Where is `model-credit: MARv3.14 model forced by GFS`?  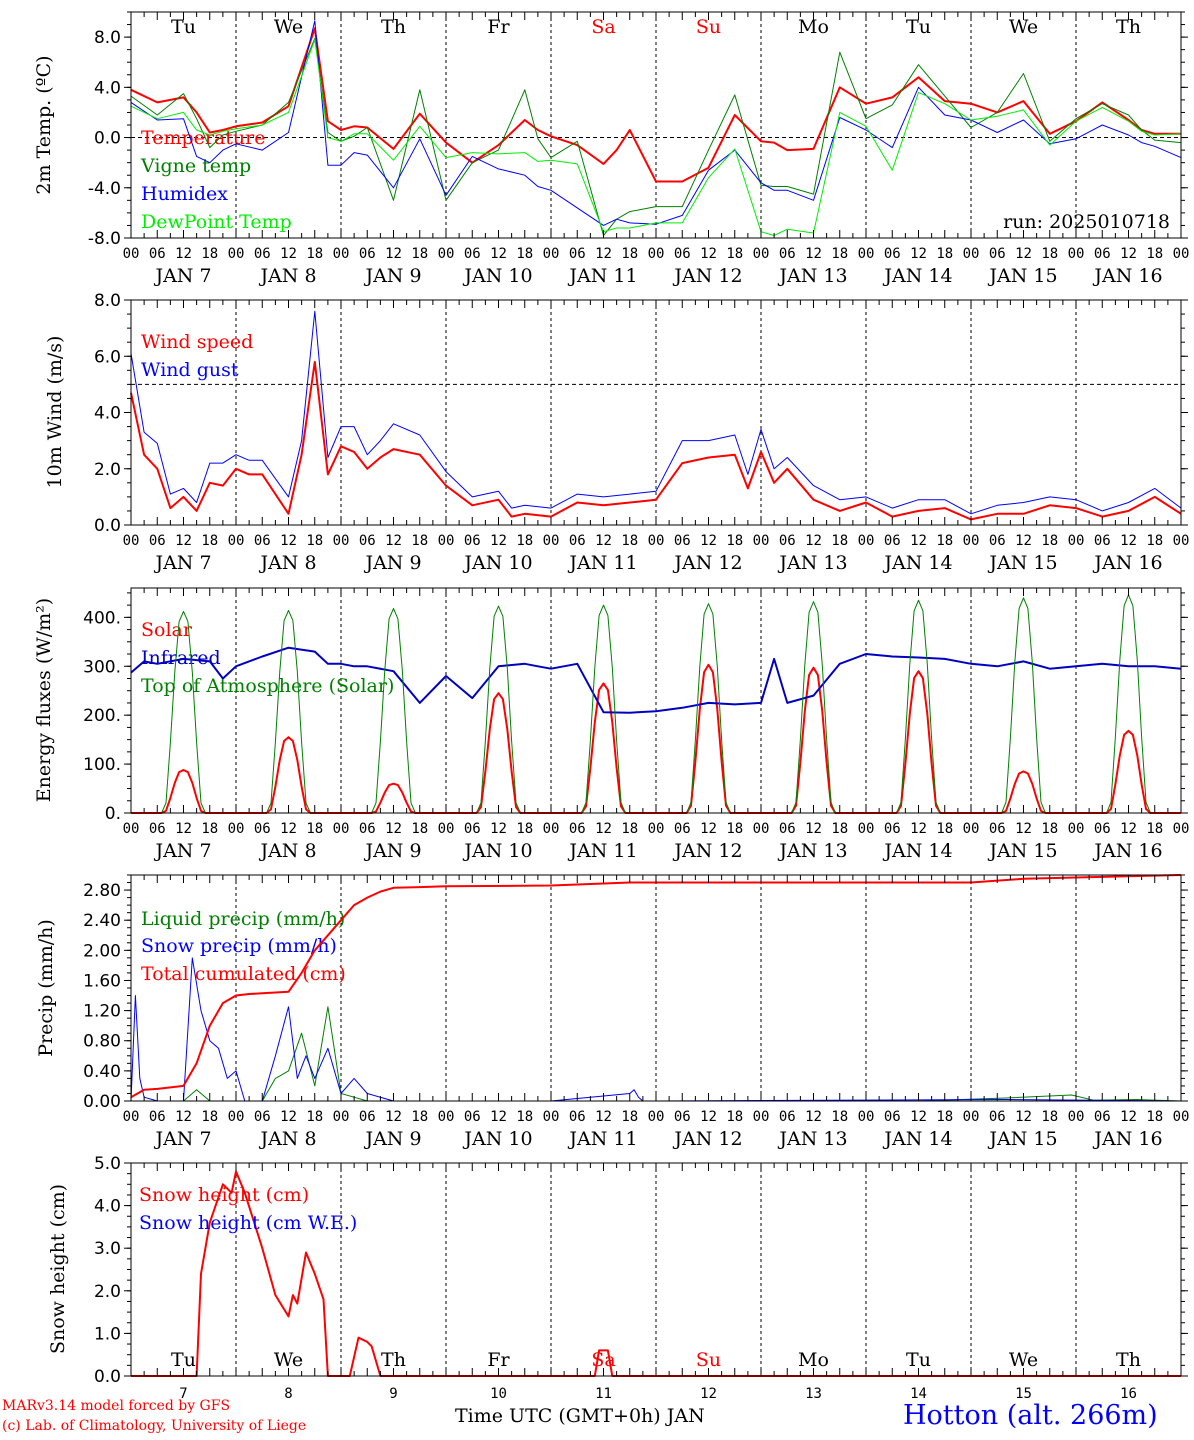 model-credit: MARv3.14 model forced by GFS is located at coordinates (116, 1406).